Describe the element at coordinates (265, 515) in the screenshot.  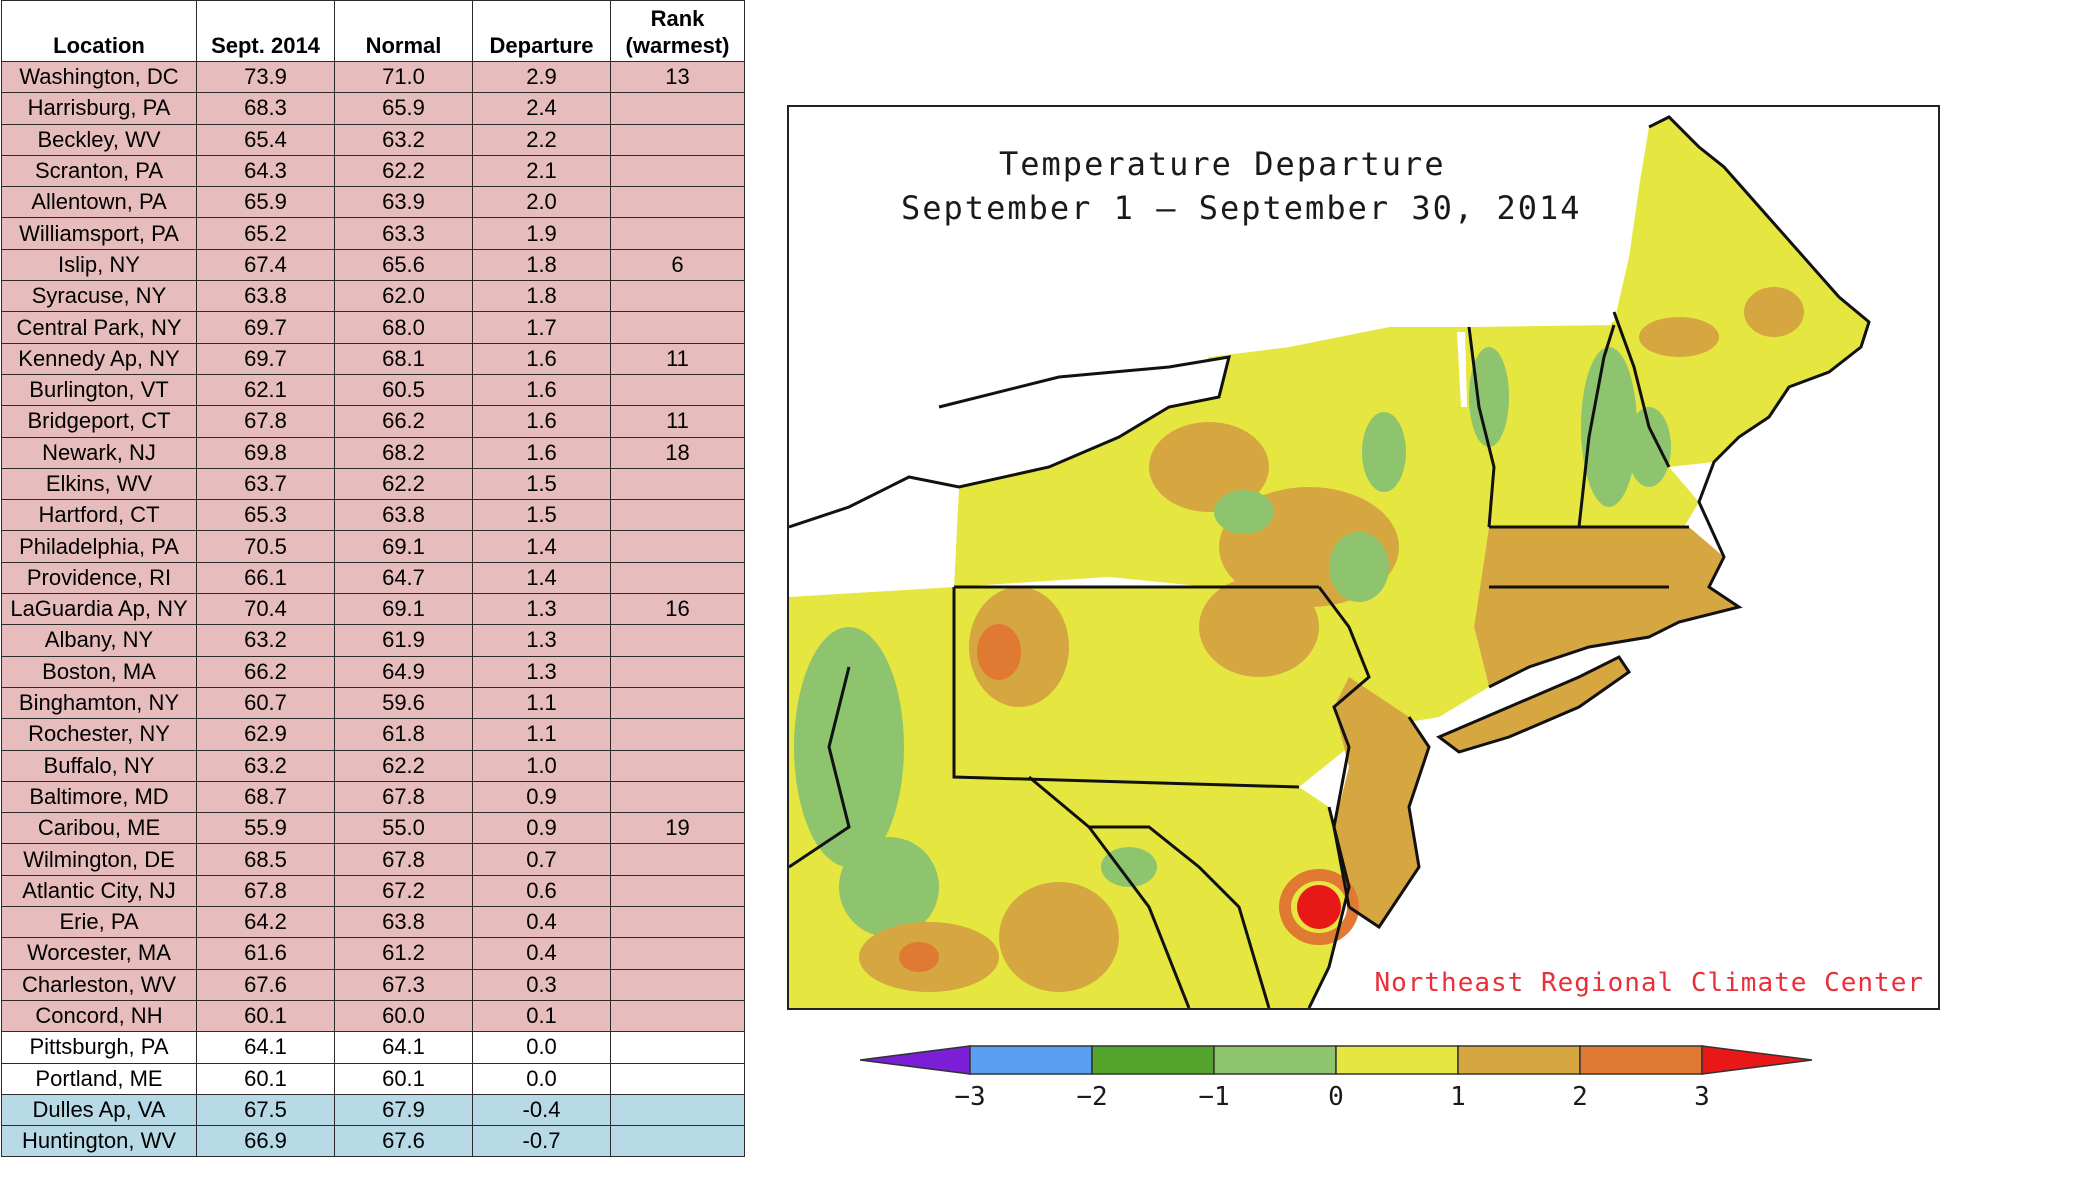
I see `cell-sept: 65.3` at that location.